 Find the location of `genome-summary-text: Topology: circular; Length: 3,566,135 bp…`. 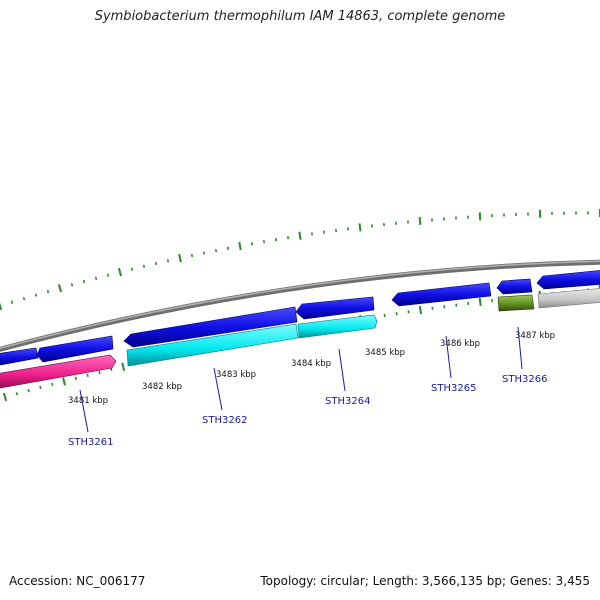

genome-summary-text: Topology: circular; Length: 3,566,135 bp… is located at coordinates (425, 581).